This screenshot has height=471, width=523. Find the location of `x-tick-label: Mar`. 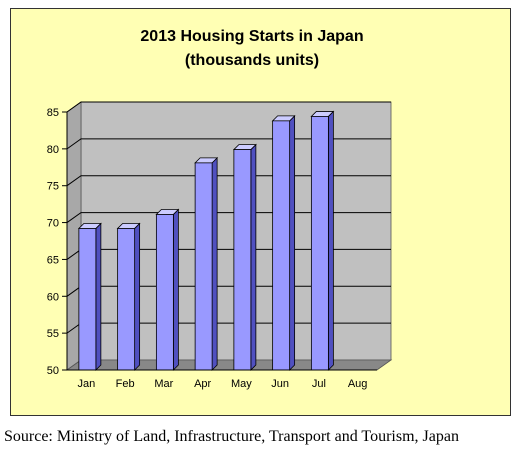

x-tick-label: Mar is located at coordinates (163, 384).